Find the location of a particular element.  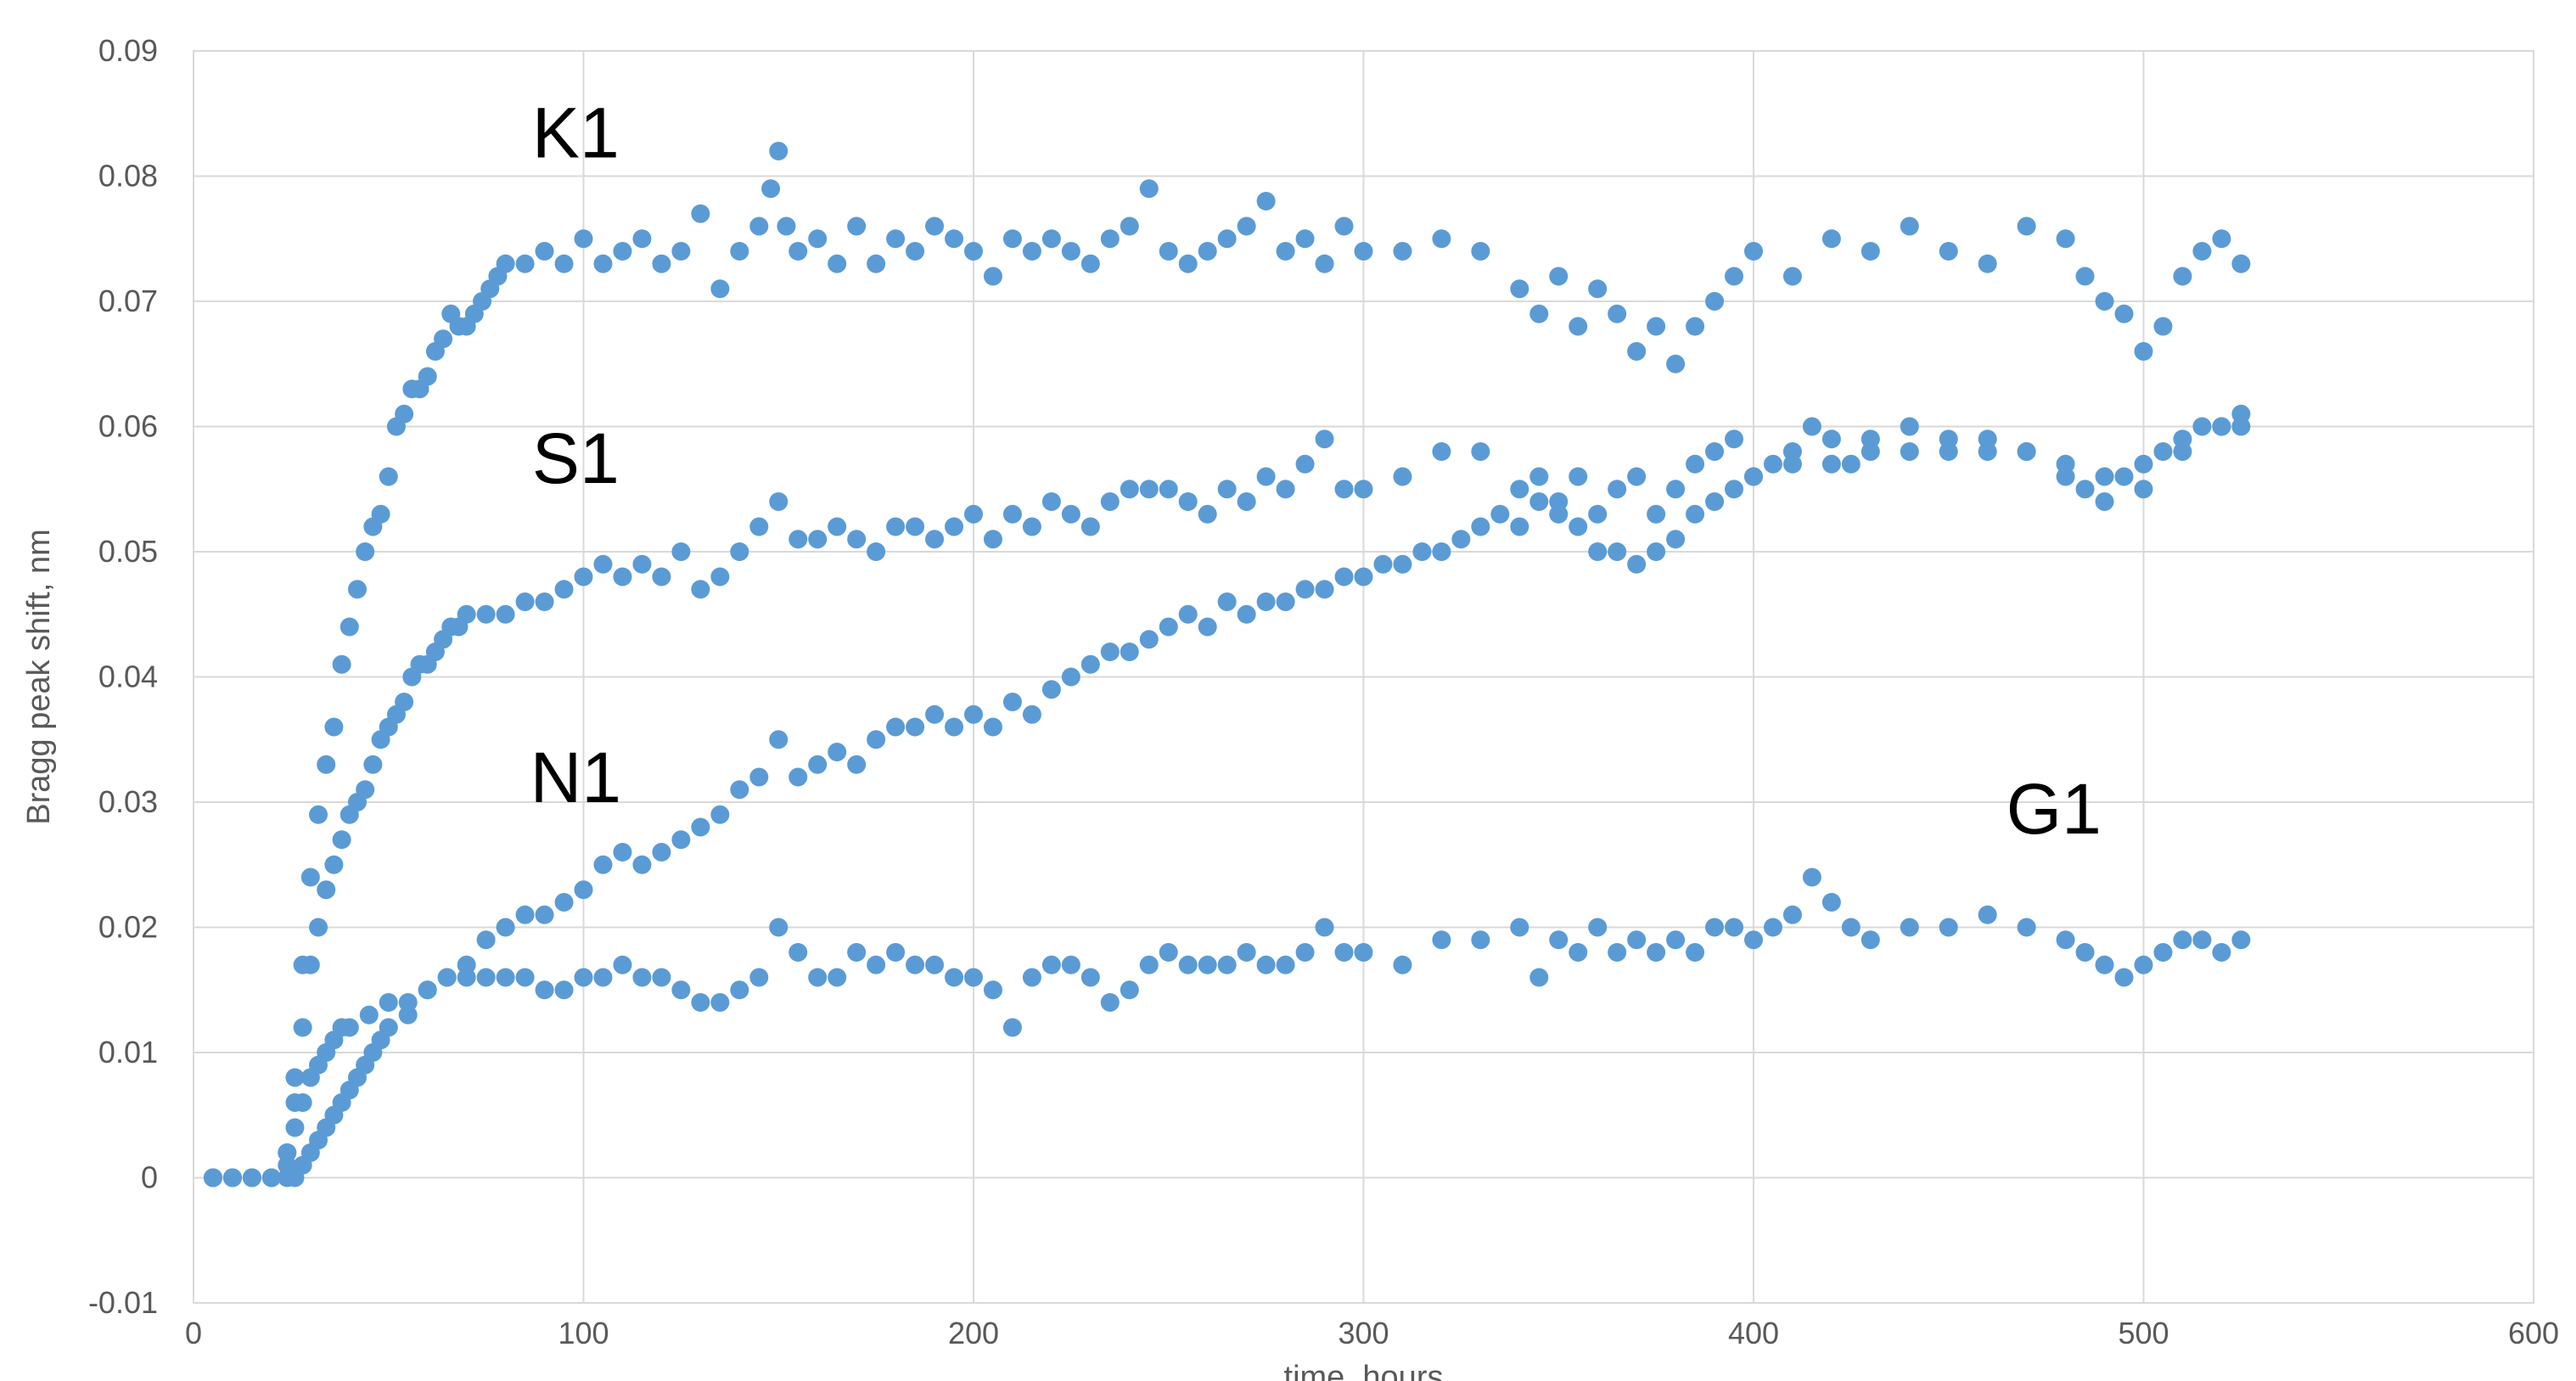

x-tick-label: 400 is located at coordinates (1753, 1333).